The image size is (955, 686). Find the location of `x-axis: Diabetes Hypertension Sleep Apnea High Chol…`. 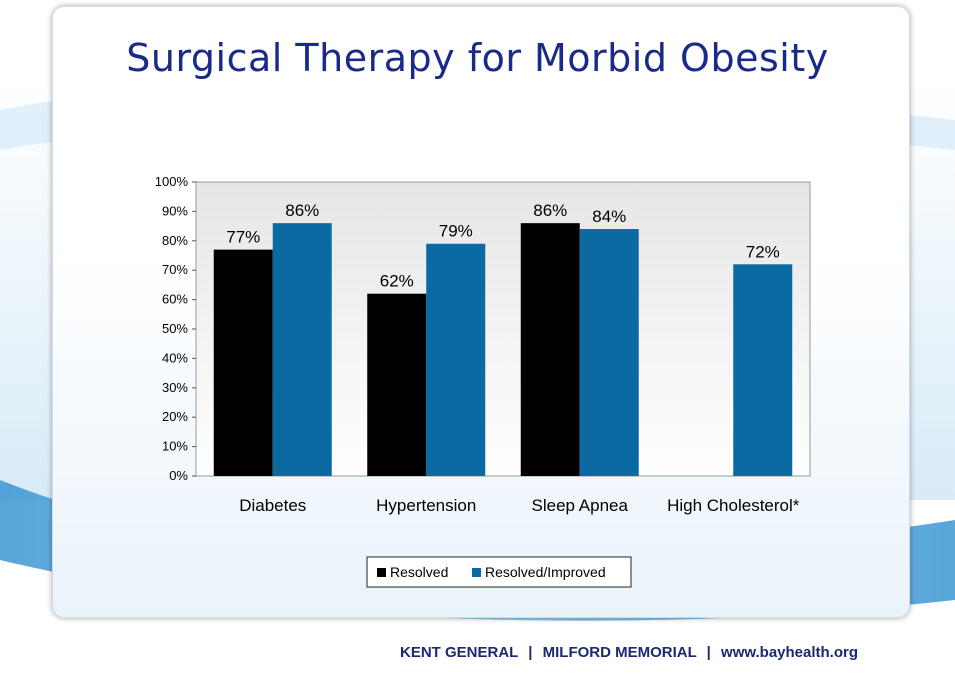

x-axis: Diabetes Hypertension Sleep Apnea High Chol… is located at coordinates (519, 505).